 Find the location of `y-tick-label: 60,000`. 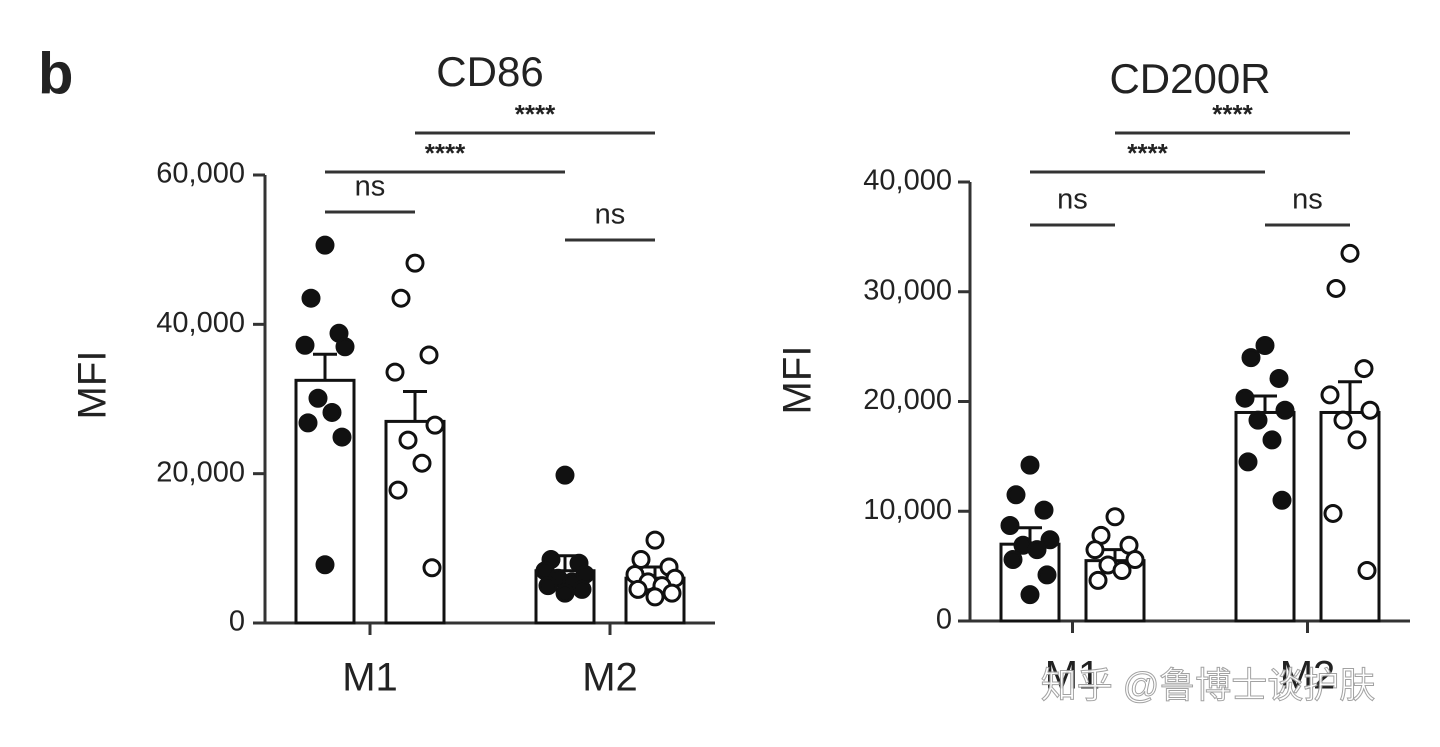

y-tick-label: 60,000 is located at coordinates (200, 174).